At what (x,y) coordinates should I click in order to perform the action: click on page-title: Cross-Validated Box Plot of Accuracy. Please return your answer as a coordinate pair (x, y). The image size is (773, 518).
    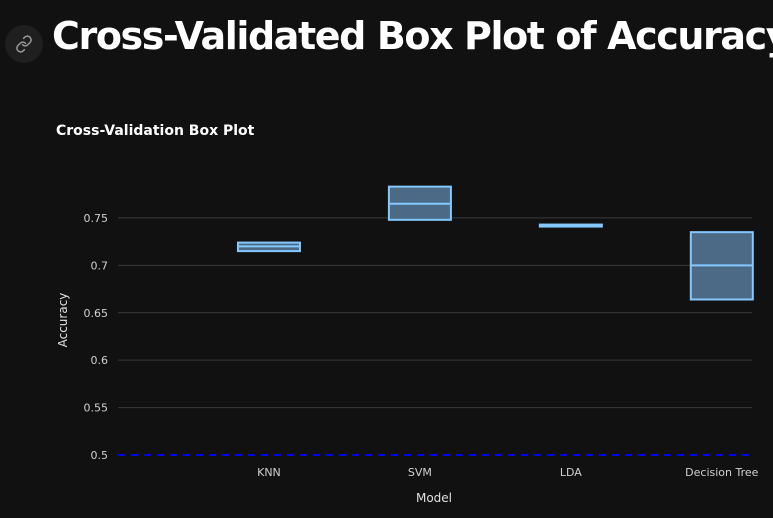
    Looking at the image, I should click on (412, 36).